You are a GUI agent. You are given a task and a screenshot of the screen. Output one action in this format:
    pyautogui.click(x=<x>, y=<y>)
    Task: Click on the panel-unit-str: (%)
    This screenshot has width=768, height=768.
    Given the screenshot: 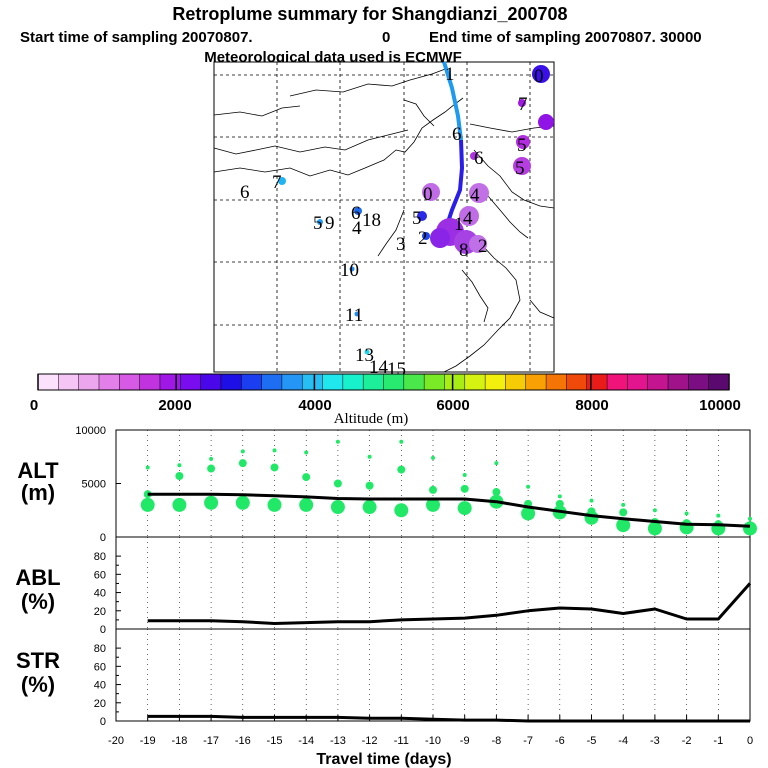 What is the action you would take?
    pyautogui.click(x=38, y=684)
    